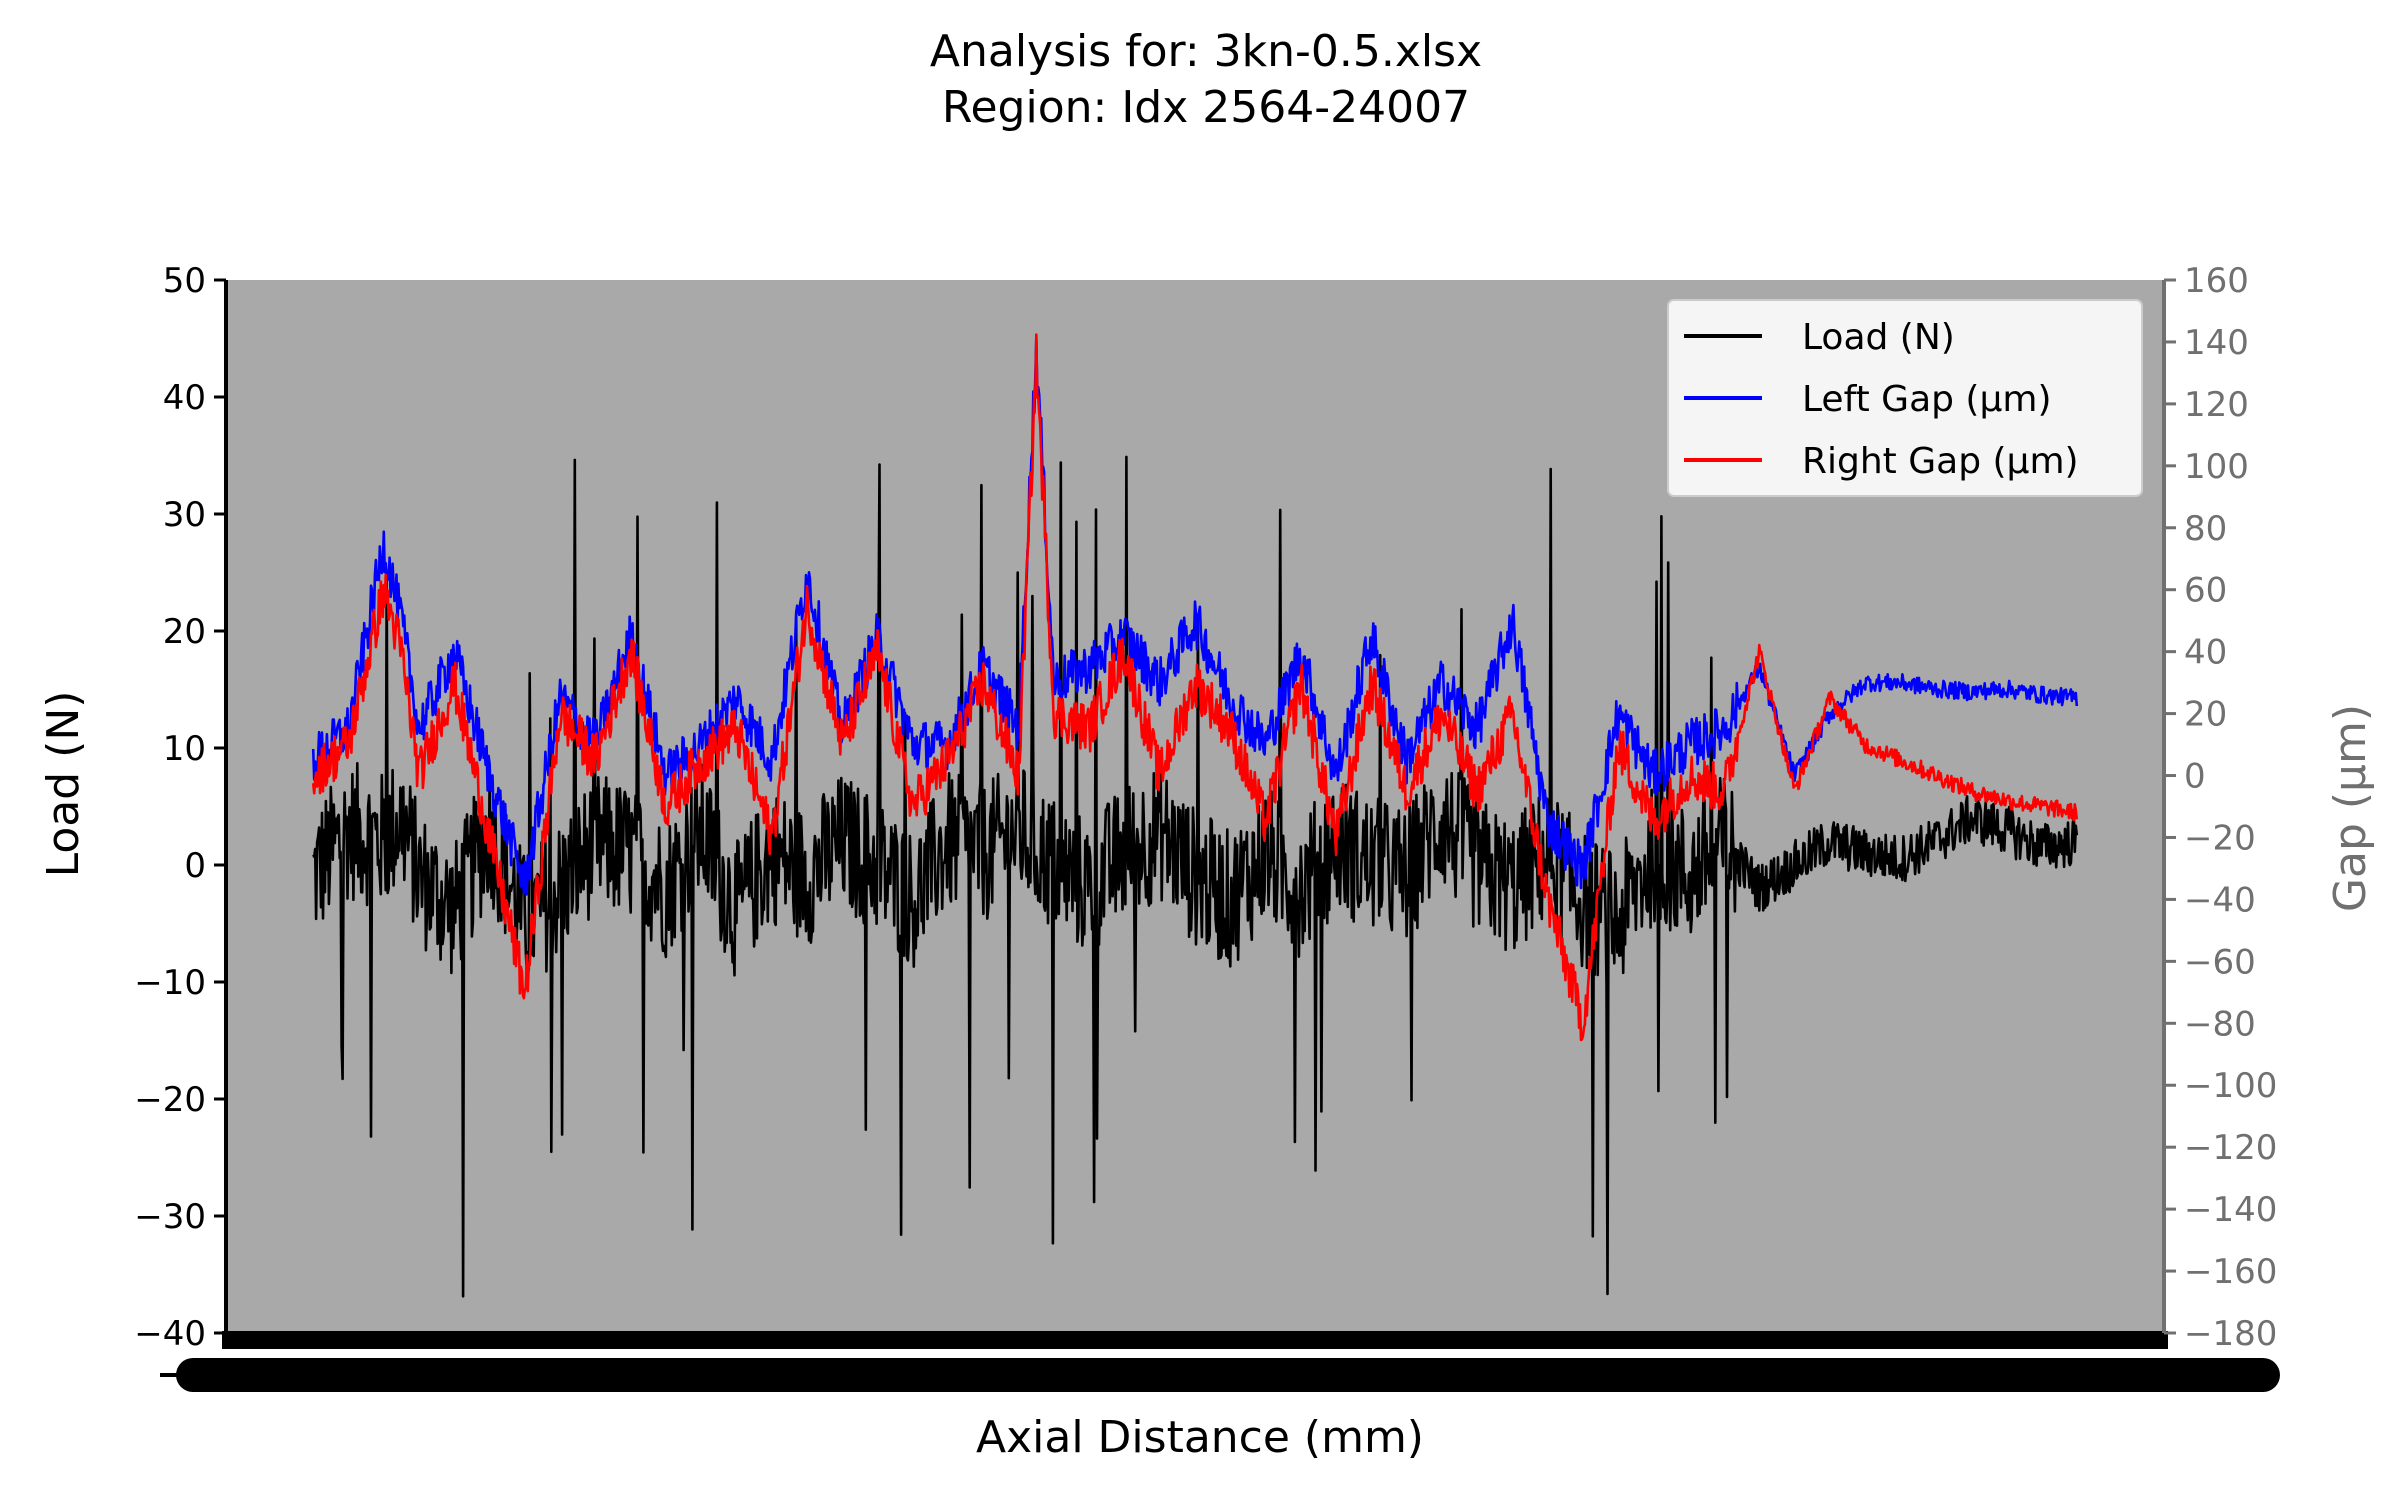 Image resolution: width=2400 pixels, height=1500 pixels. I want to click on y2-tick-label: −160, so click(2230, 1272).